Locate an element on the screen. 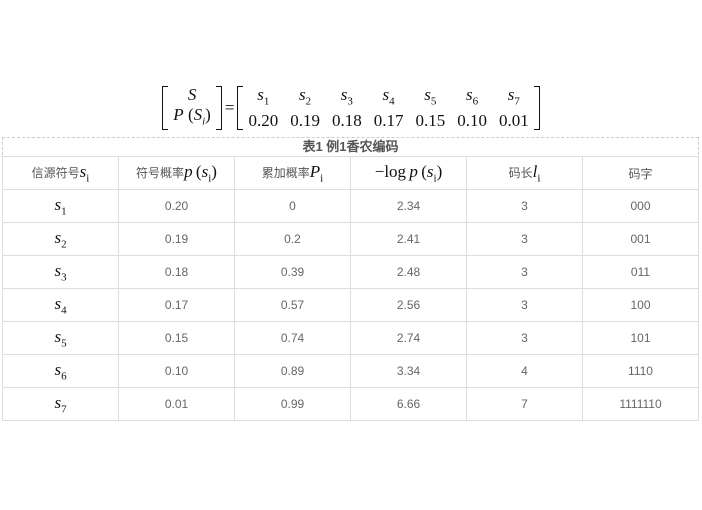 The height and width of the screenshot is (510, 702). cell-codeword: 000 is located at coordinates (640, 206).